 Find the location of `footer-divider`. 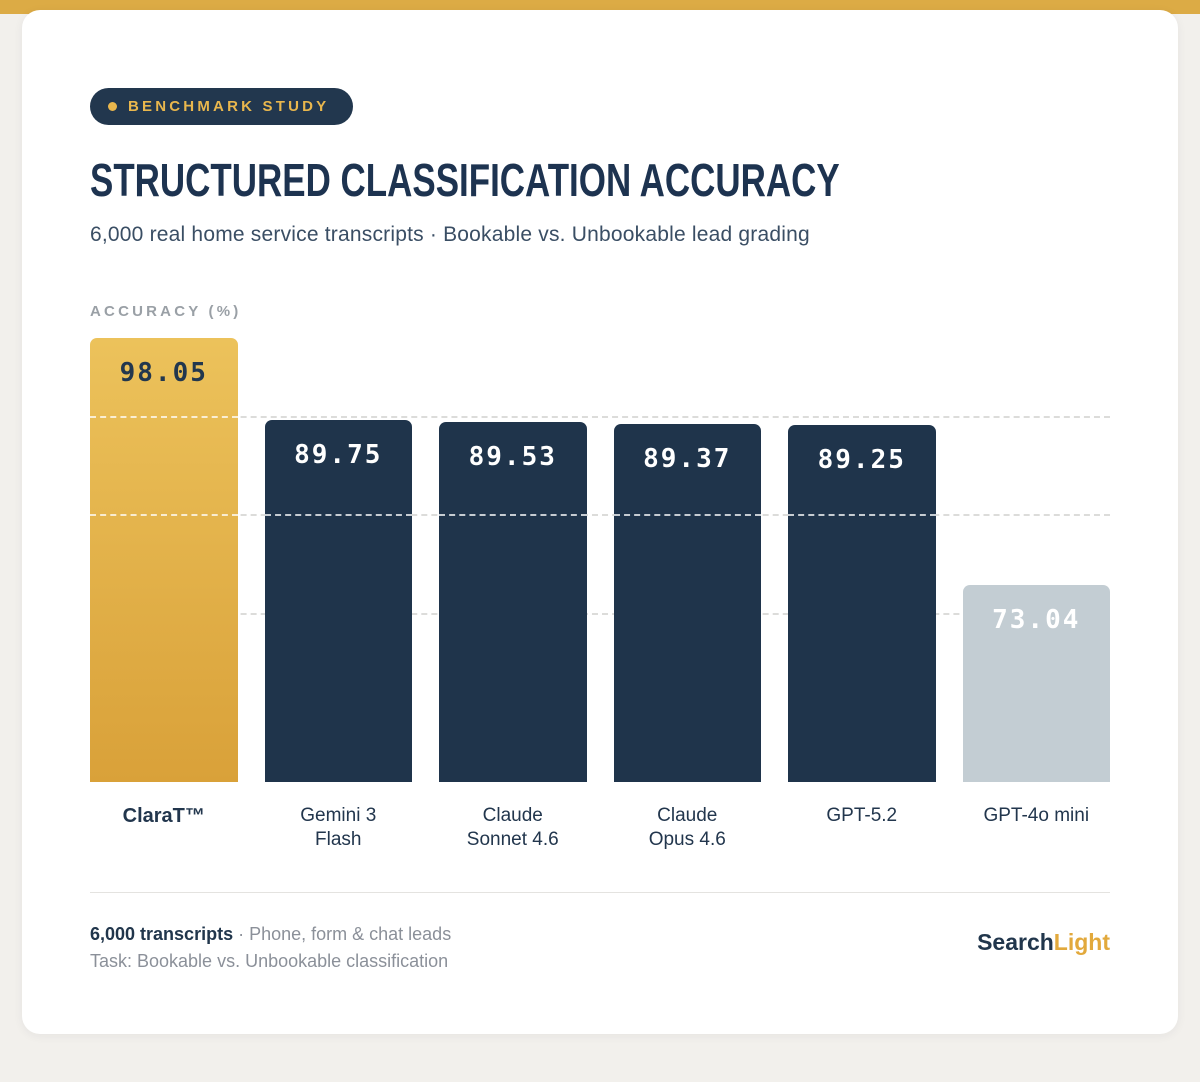

footer-divider is located at coordinates (600, 892).